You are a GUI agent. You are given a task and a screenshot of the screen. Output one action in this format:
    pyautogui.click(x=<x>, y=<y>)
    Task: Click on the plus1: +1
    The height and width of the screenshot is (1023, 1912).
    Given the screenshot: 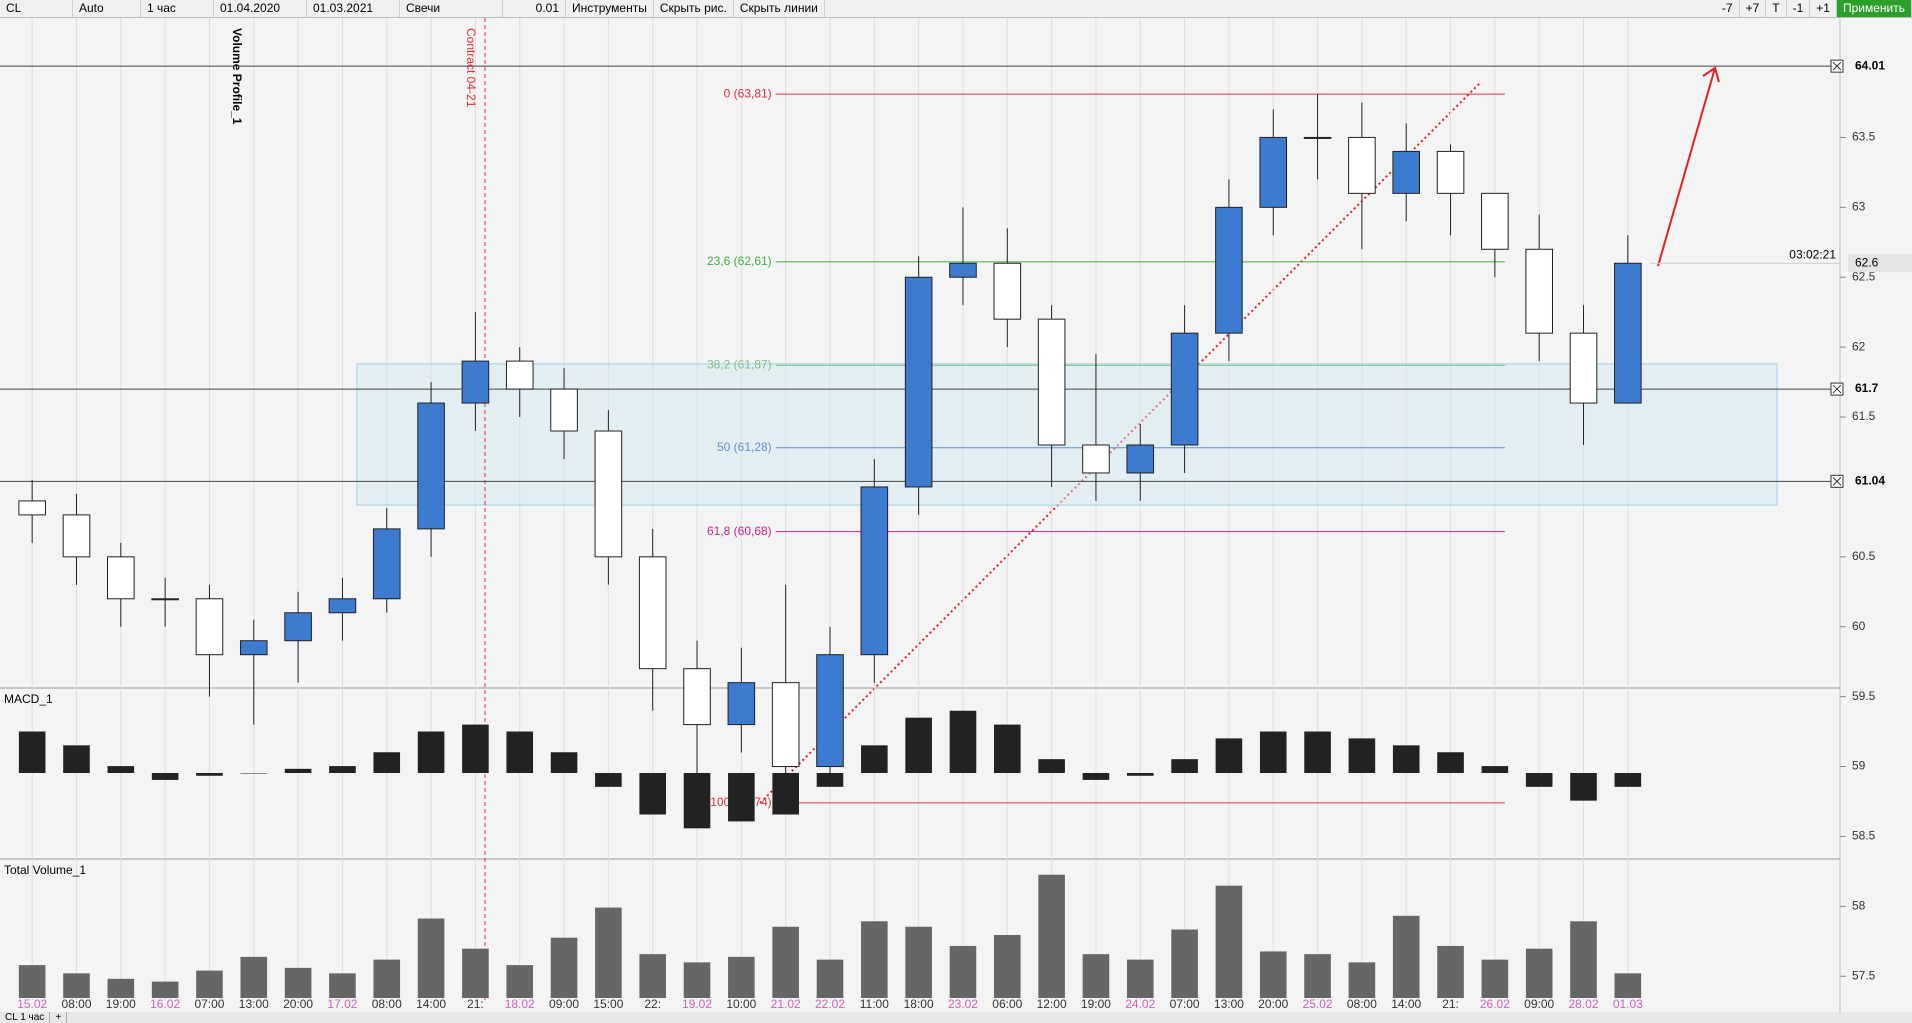 What is the action you would take?
    pyautogui.click(x=1823, y=8)
    